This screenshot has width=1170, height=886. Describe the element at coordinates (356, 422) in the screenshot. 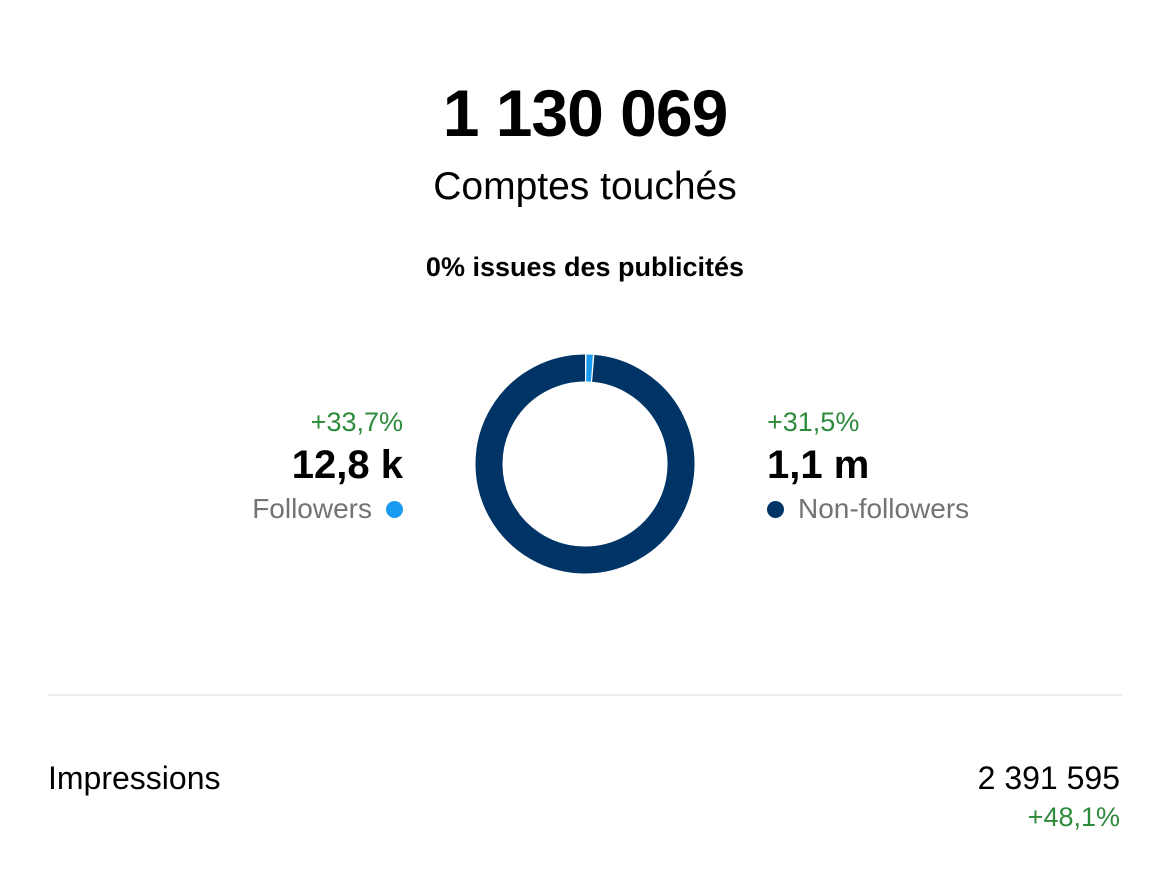

I see `followers-delta: +33,7%` at that location.